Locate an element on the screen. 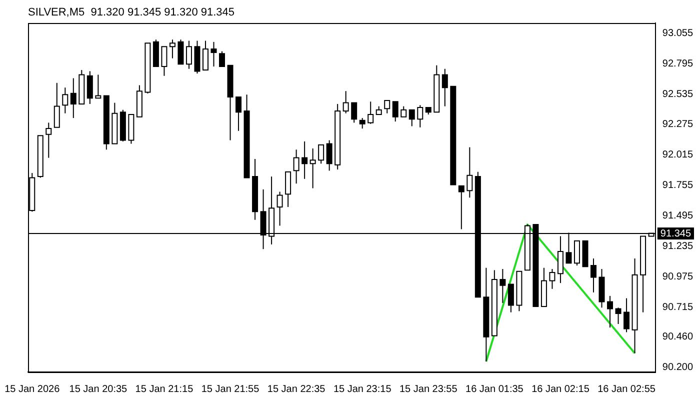  x-tick-label: 15 Jan 22:35 is located at coordinates (296, 389).